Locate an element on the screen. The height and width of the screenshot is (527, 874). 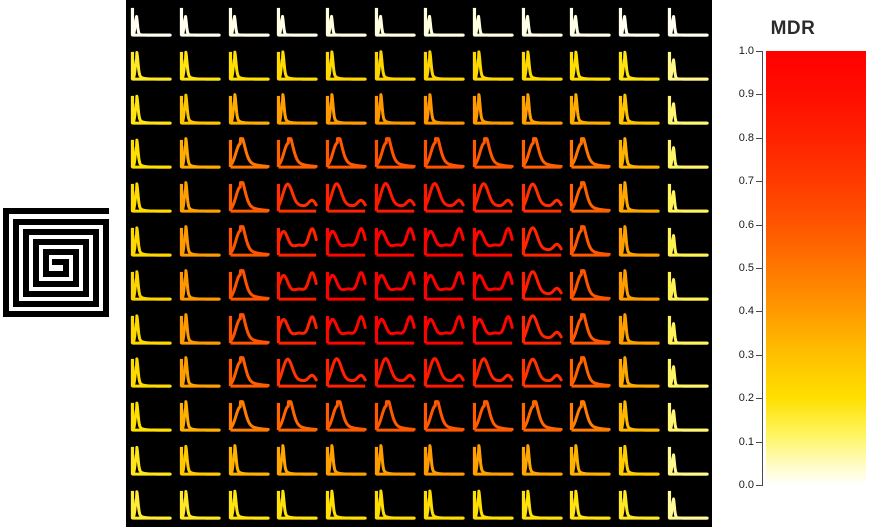
mini-plot-r1-c9 is located at coordinates (541, 22).